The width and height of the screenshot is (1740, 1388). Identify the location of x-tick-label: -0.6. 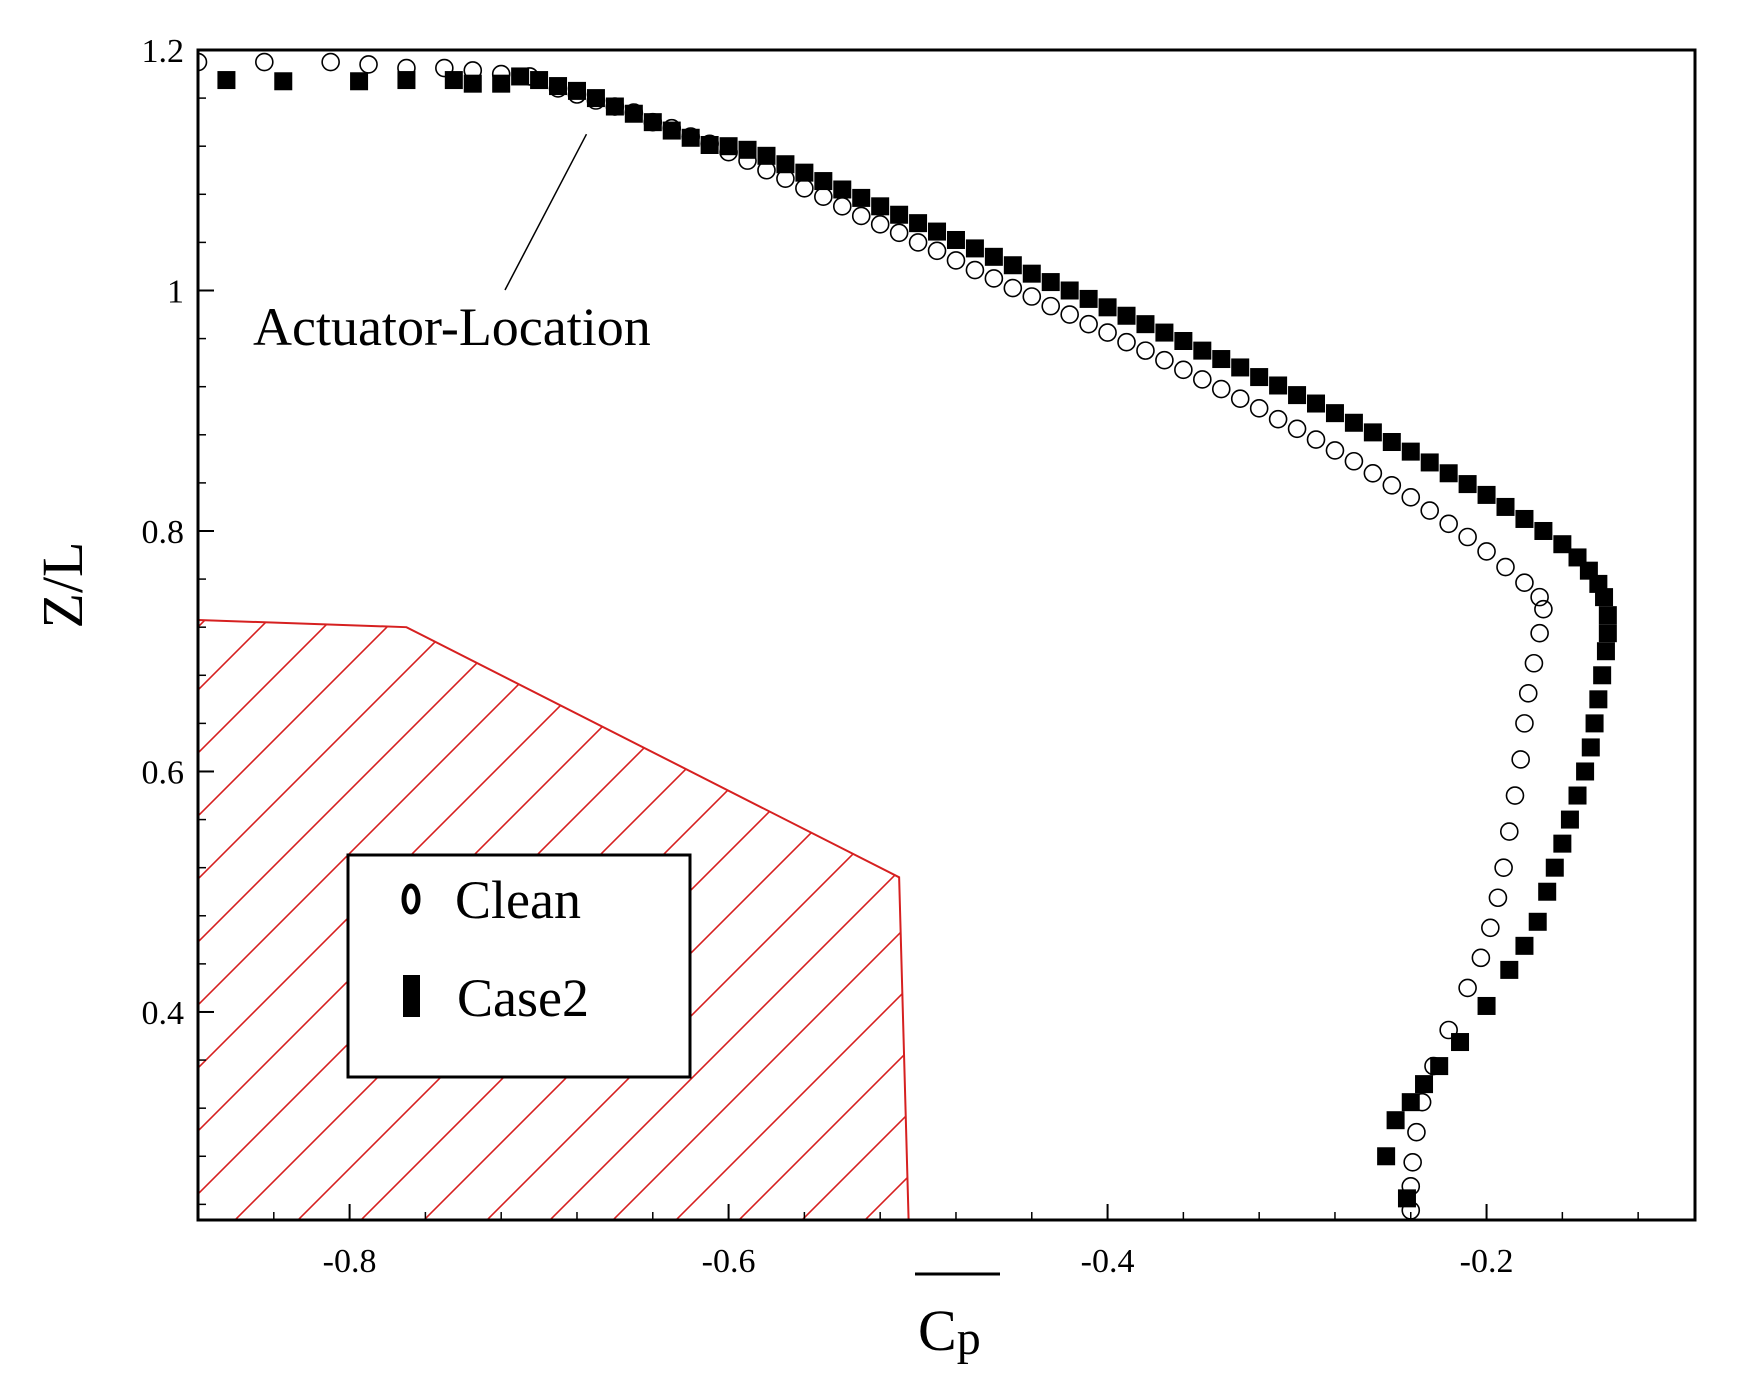
(729, 1261).